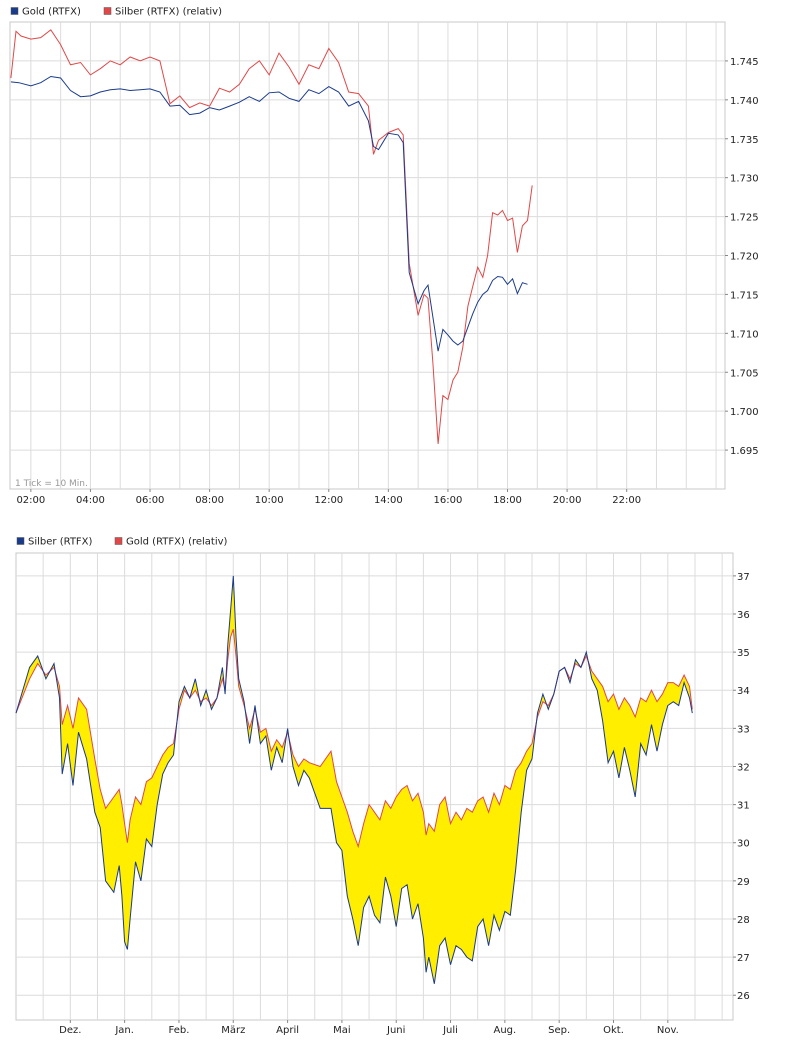 This screenshot has height=1043, width=790. Describe the element at coordinates (233, 1030) in the screenshot. I see `x-tick-label: März` at that location.